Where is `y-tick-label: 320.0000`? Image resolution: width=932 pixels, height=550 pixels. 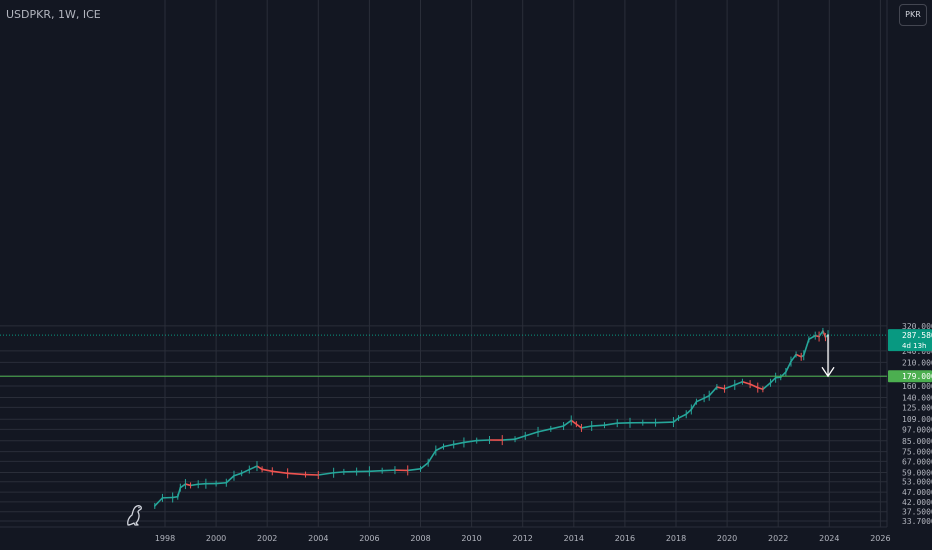 y-tick-label: 320.0000 is located at coordinates (917, 326).